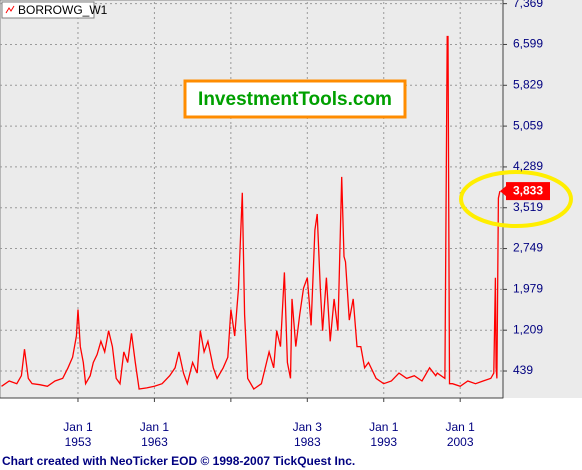  What do you see at coordinates (78, 442) in the screenshot?
I see `x-tick-year: 1953` at bounding box center [78, 442].